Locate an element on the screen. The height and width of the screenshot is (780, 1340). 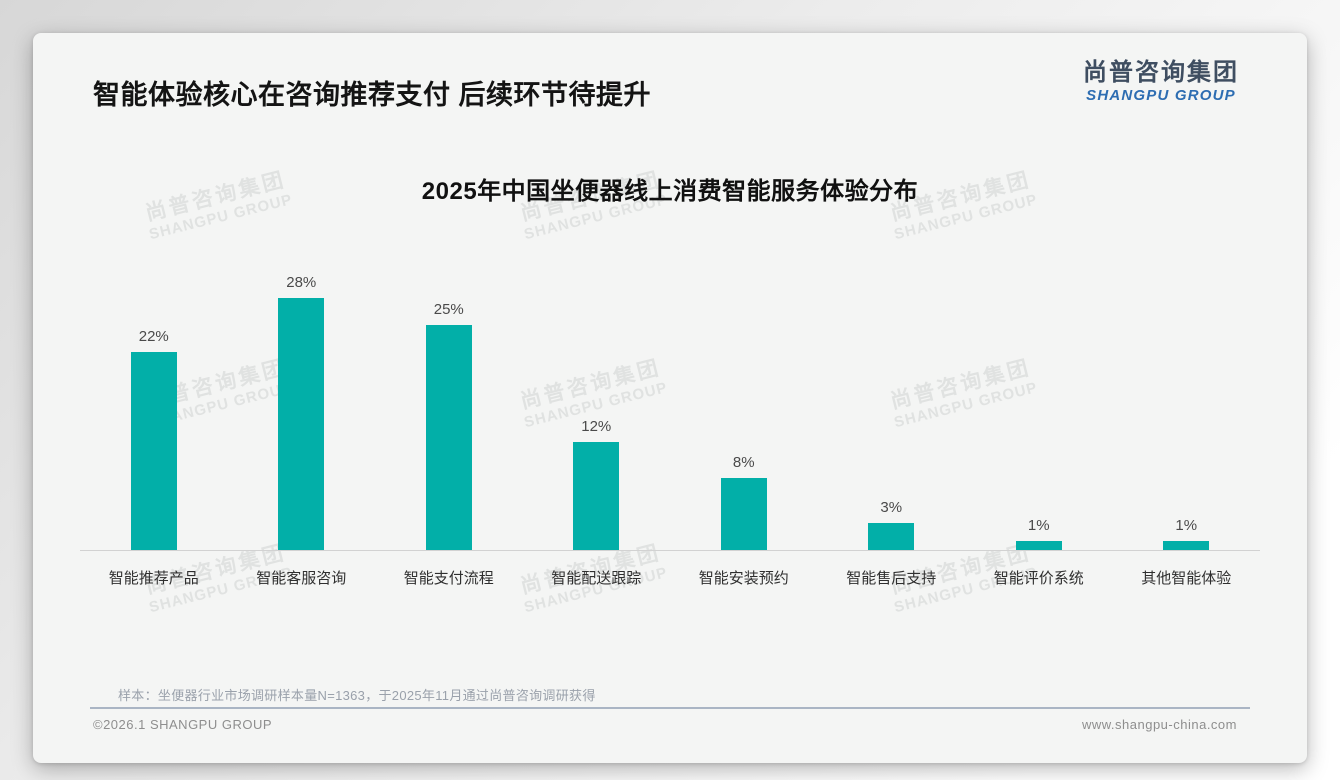
category-label: 智能配送跟踪 is located at coordinates (596, 578).